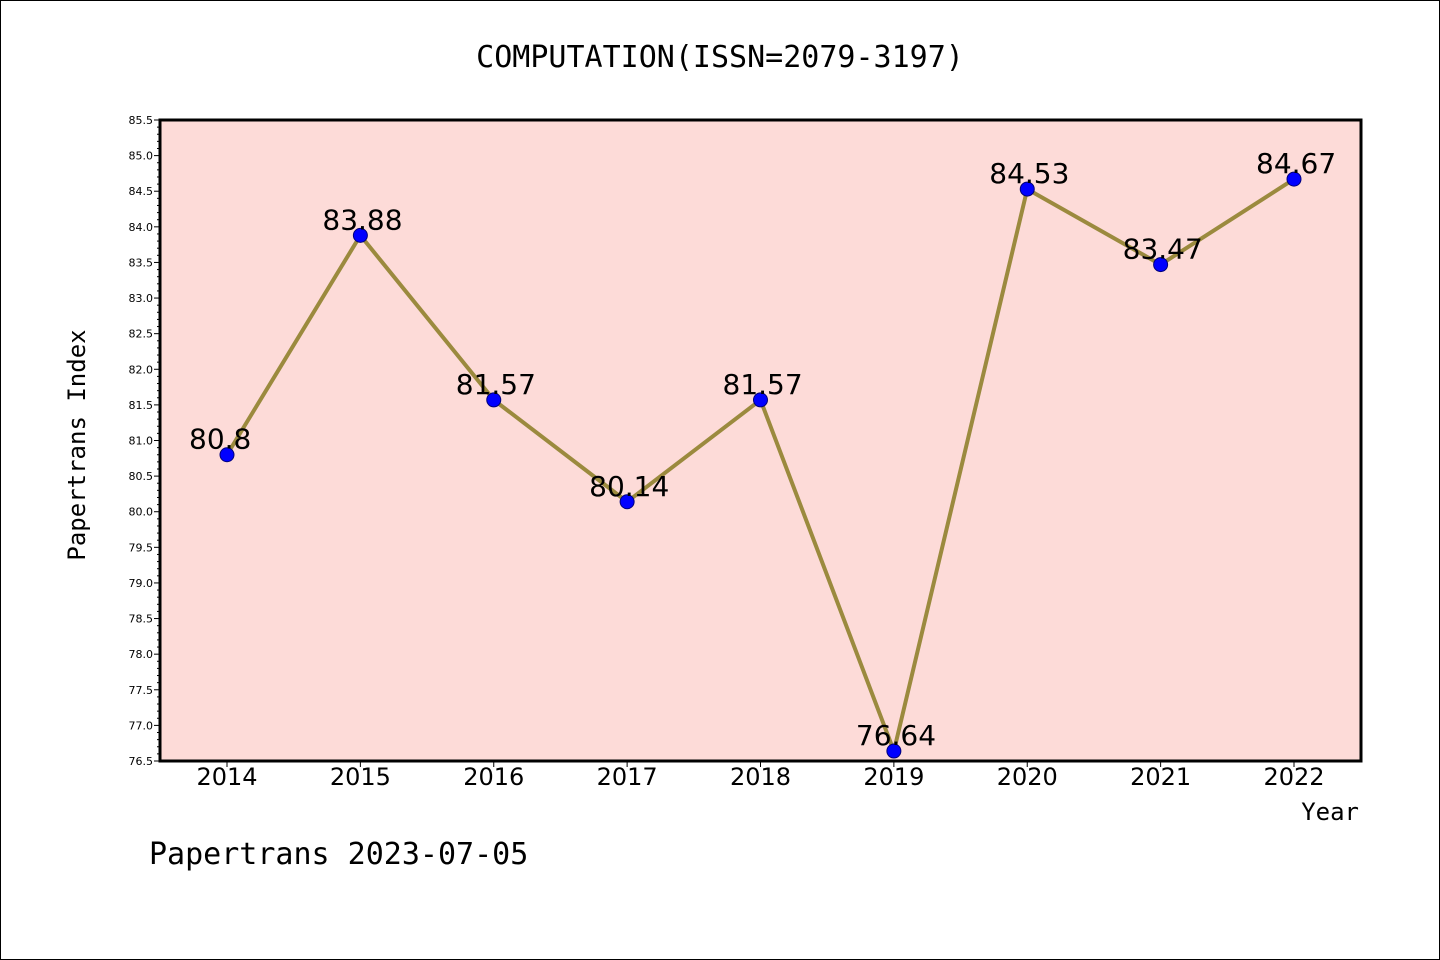 This screenshot has height=960, width=1440. Describe the element at coordinates (893, 777) in the screenshot. I see `x-tick-label: 2019` at that location.